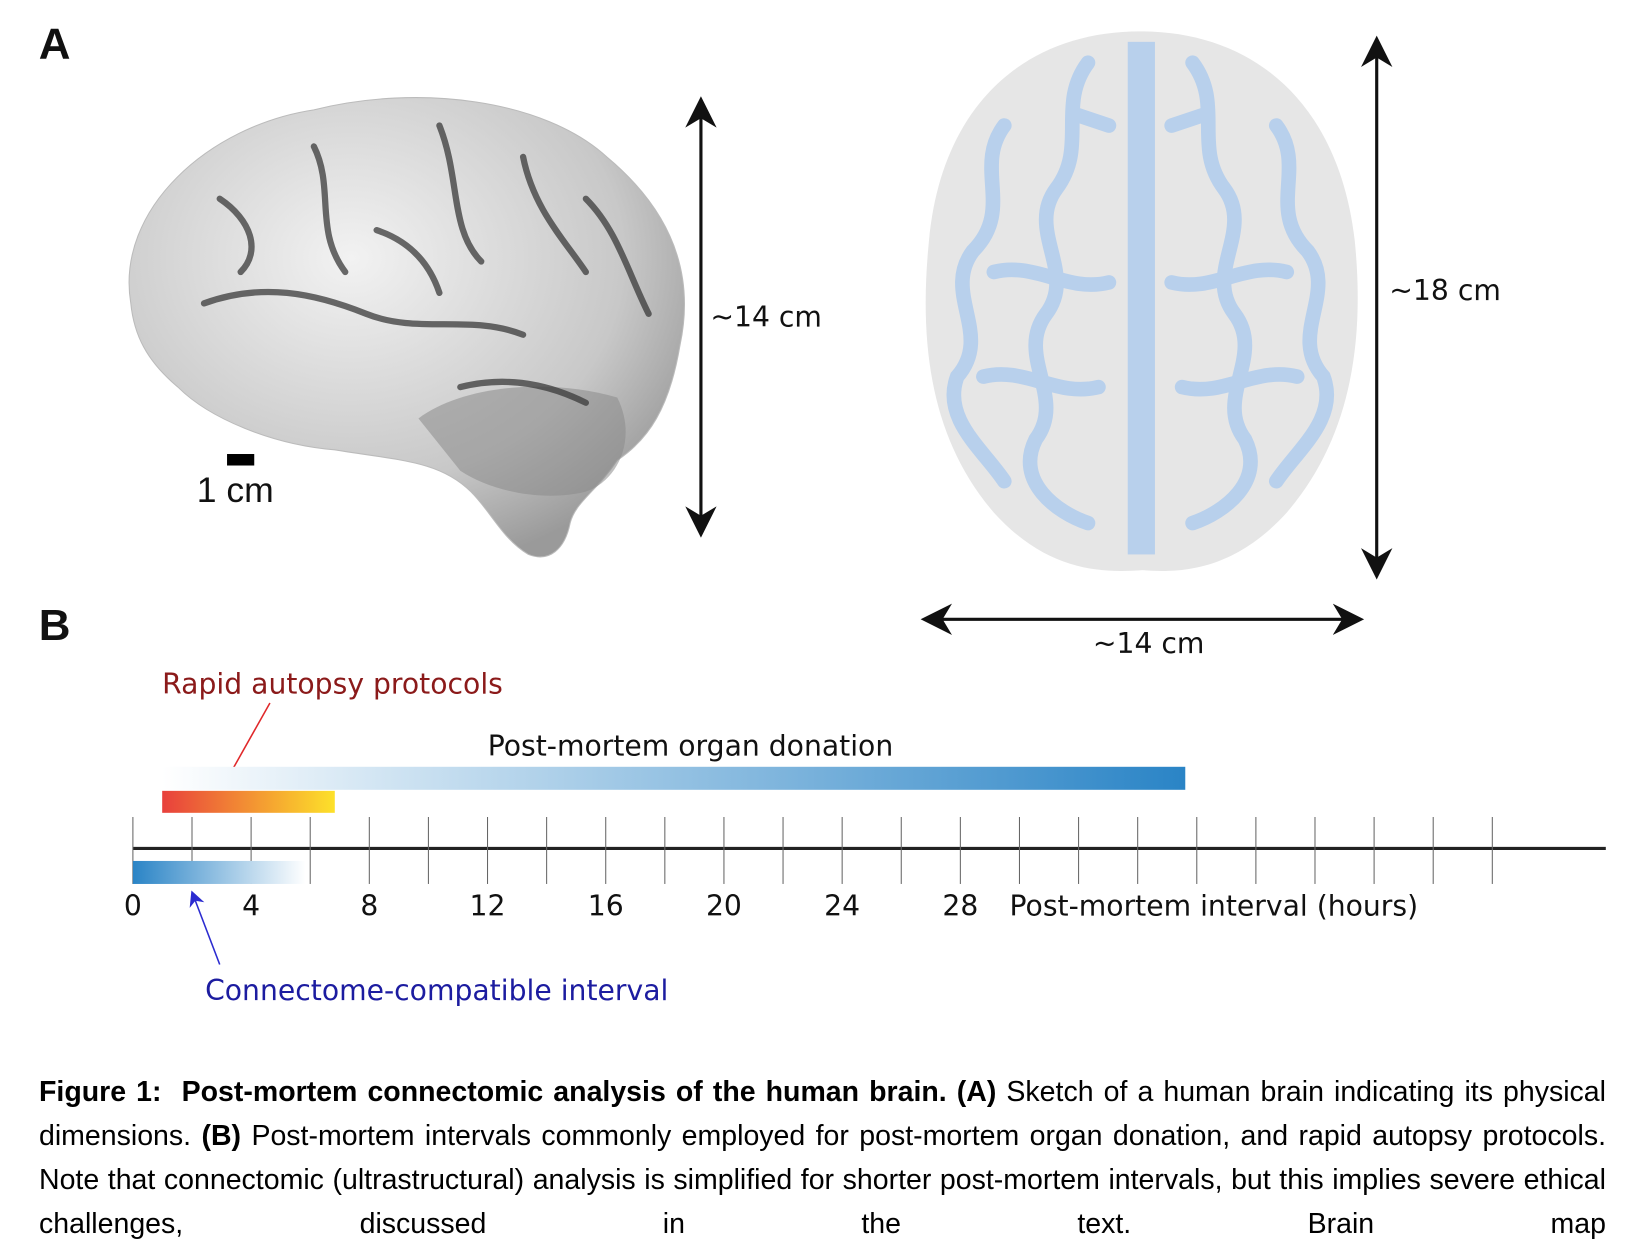 This screenshot has height=1248, width=1632. I want to click on tick-group: 0 4 8 12 16 20 24 28, so click(808, 869).